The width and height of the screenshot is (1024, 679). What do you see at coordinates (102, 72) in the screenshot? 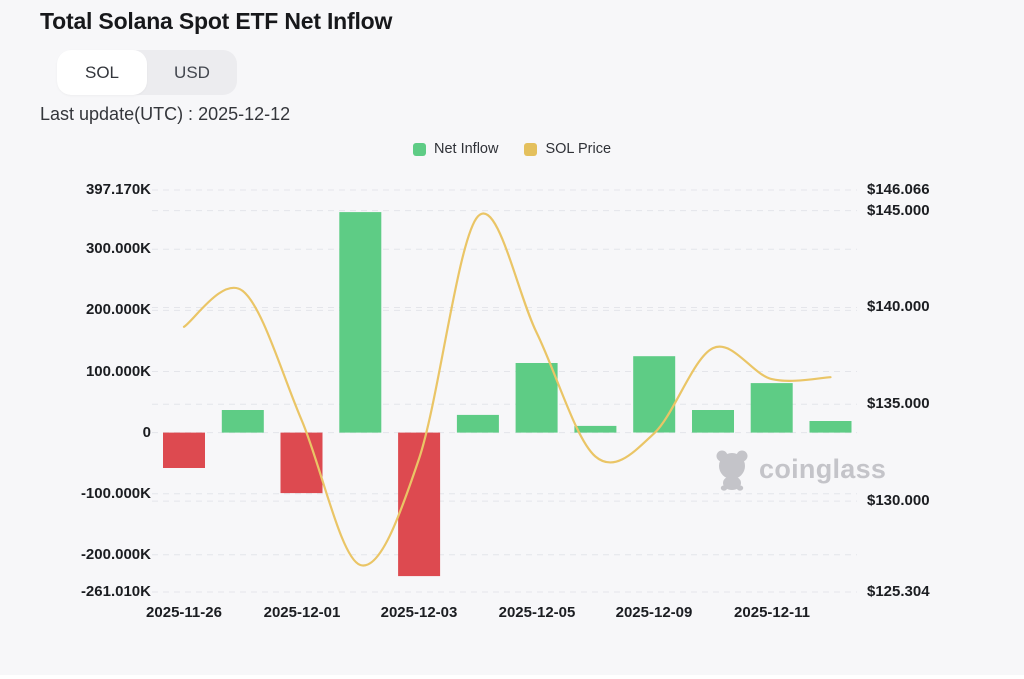
I see `toggle-sol-button: SOL` at bounding box center [102, 72].